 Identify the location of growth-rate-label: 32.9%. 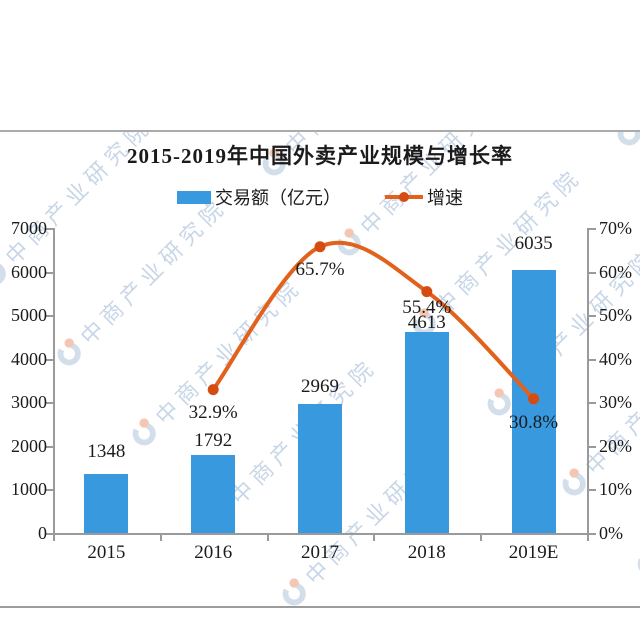
(213, 412).